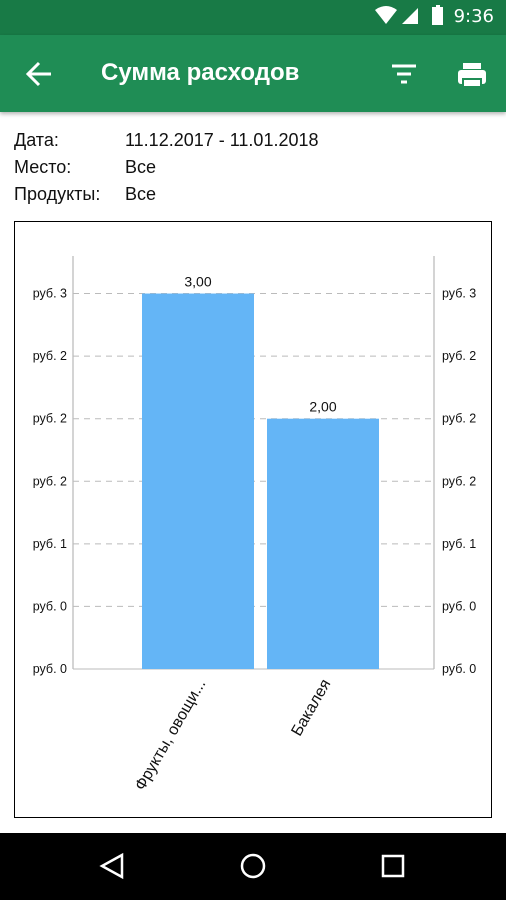 The height and width of the screenshot is (904, 506). I want to click on filter-row: Продукты: Все, so click(85, 194).